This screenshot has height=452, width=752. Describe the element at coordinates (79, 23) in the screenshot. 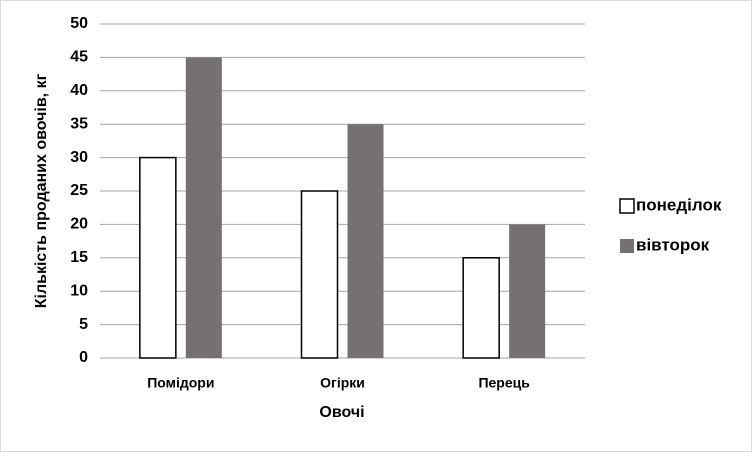

I see `y-tick-label: 50` at that location.